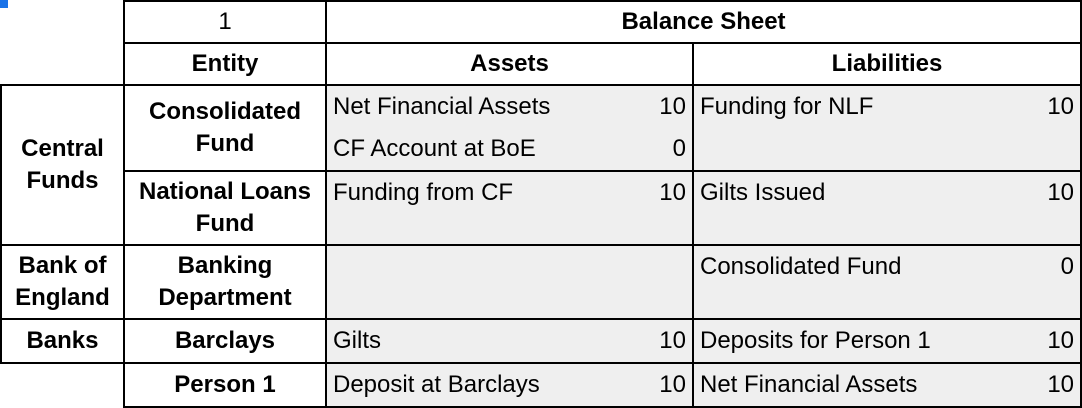 This screenshot has height=408, width=1082. What do you see at coordinates (679, 148) in the screenshot?
I see `asset-value: 0` at bounding box center [679, 148].